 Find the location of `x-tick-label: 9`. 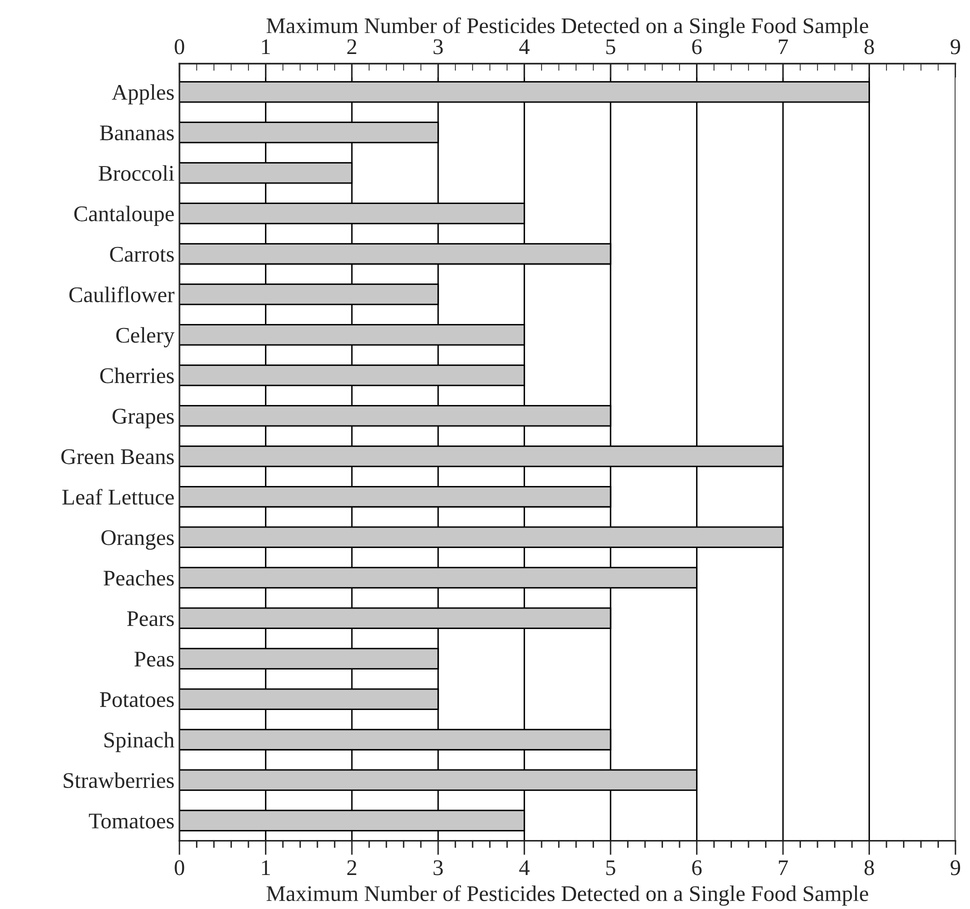

x-tick-label: 9 is located at coordinates (955, 868).